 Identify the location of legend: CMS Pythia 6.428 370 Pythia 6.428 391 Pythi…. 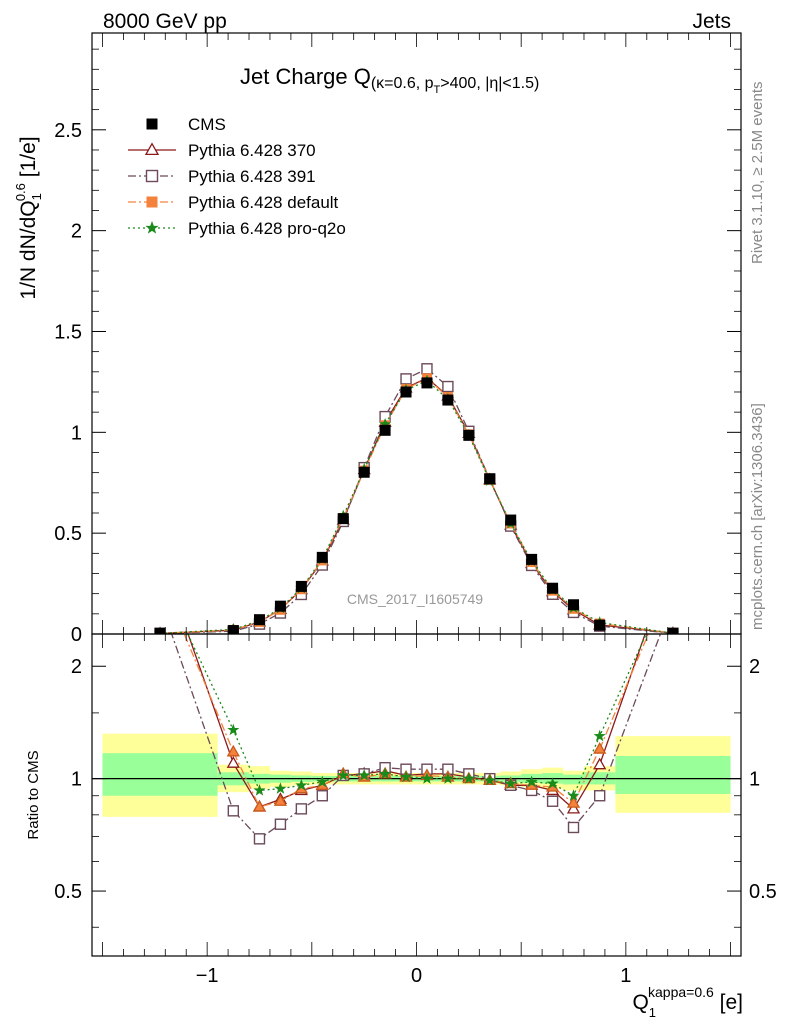
(237, 176).